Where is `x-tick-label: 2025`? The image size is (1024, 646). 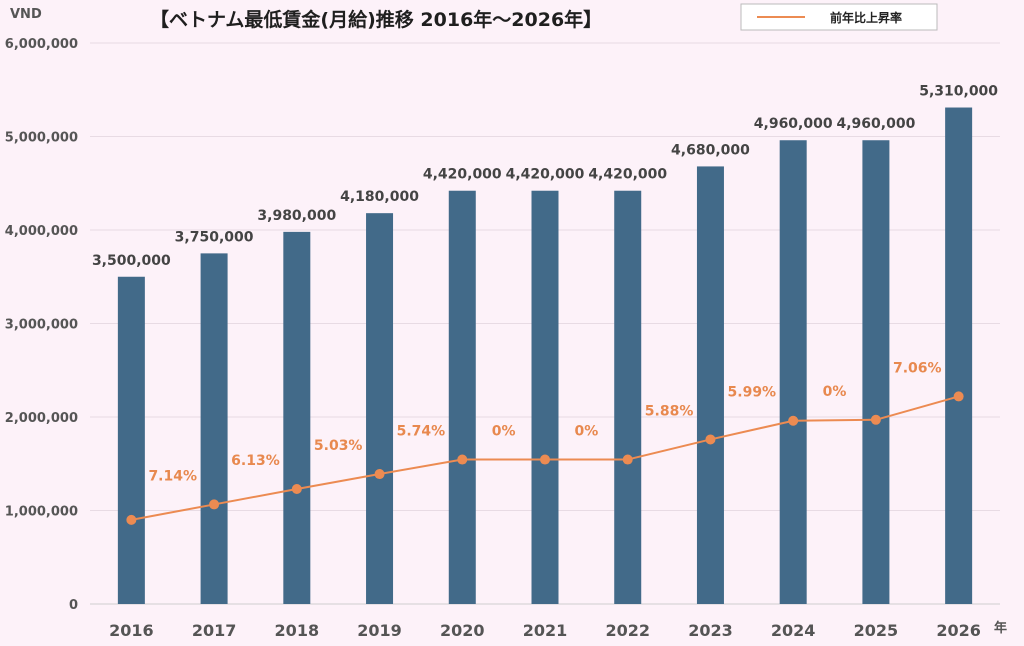 x-tick-label: 2025 is located at coordinates (876, 630).